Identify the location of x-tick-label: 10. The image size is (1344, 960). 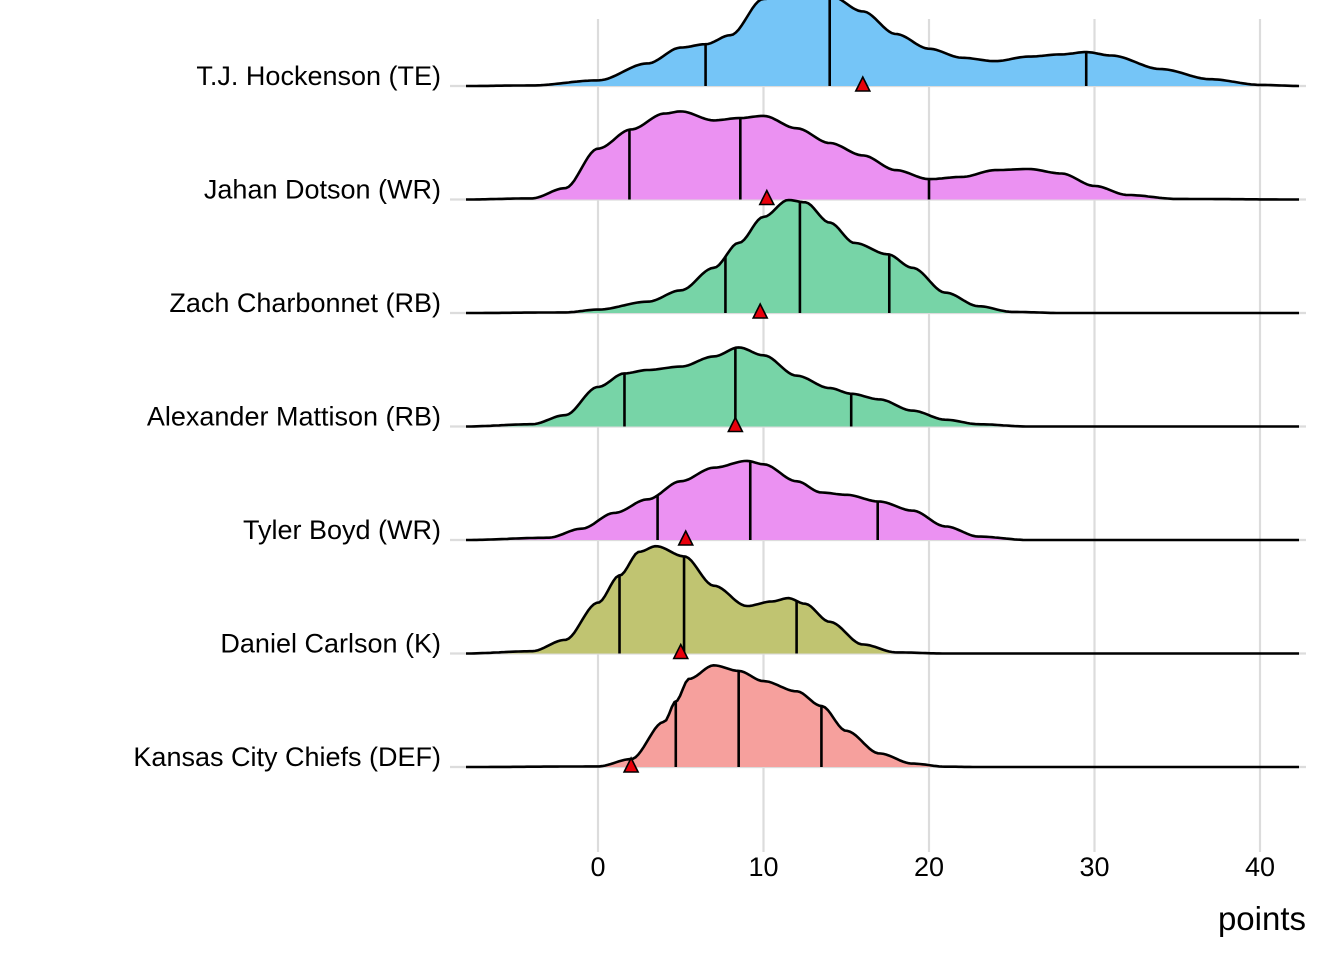
(763, 867).